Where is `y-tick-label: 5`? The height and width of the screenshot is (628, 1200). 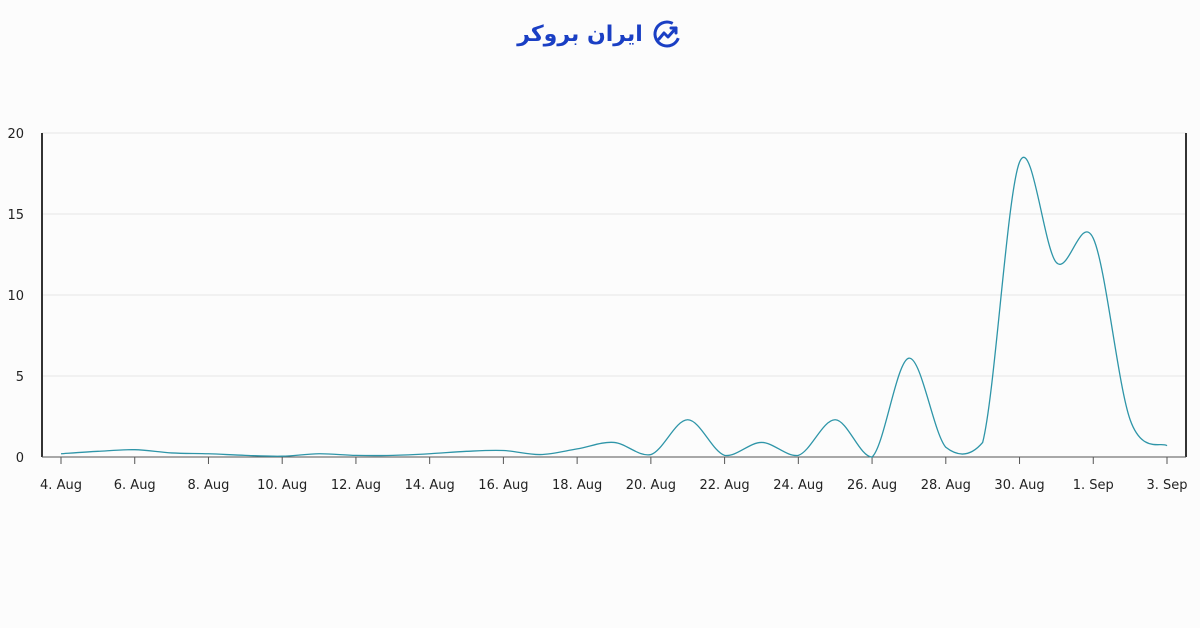
y-tick-label: 5 is located at coordinates (20, 377).